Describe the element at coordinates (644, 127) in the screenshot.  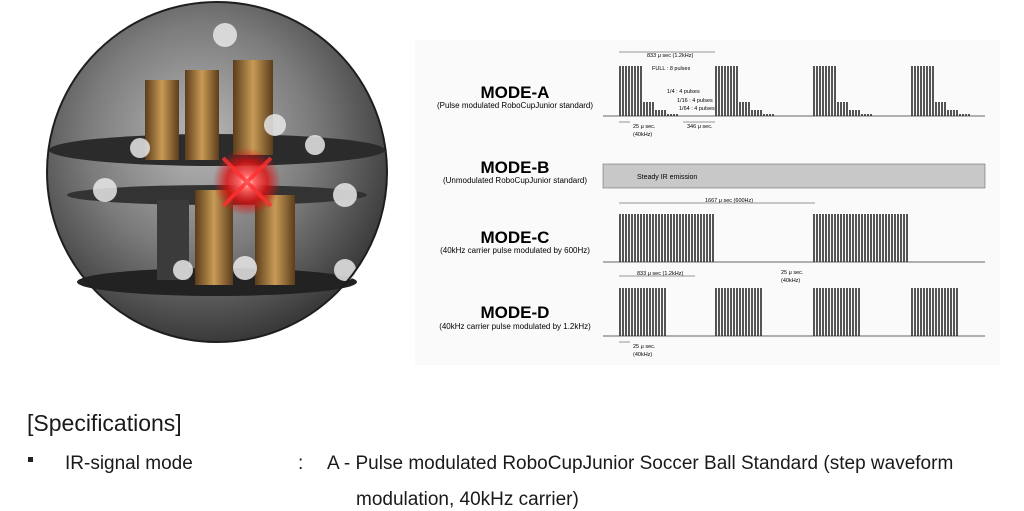
I see `mode-a-carrier: 25 μ sec.` at that location.